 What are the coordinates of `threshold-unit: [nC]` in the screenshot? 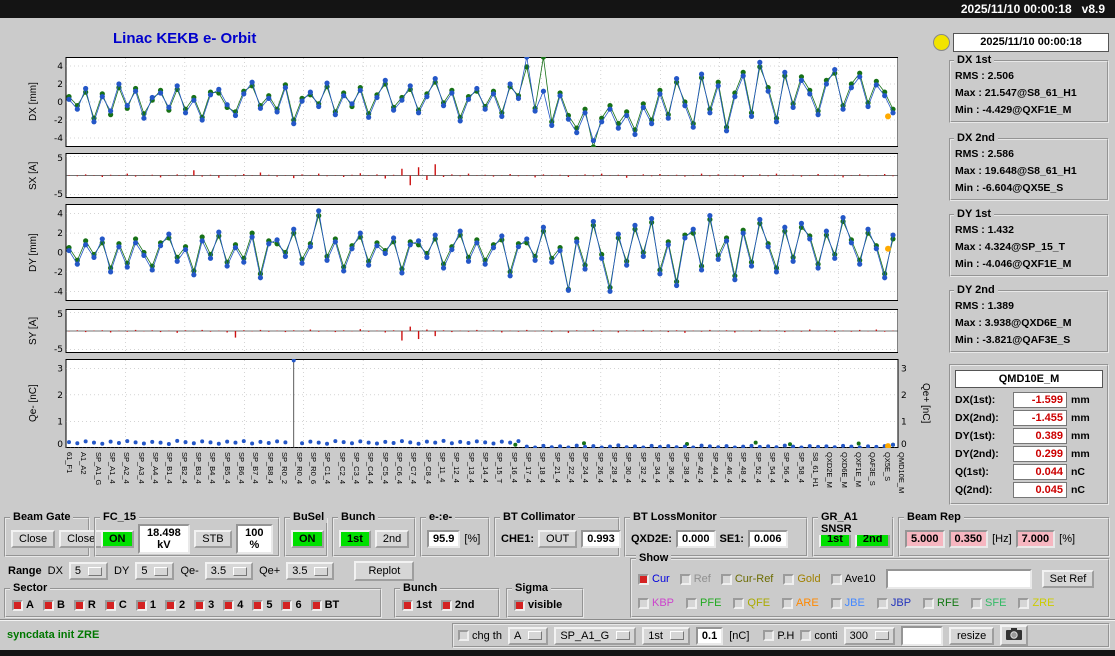 It's located at (739, 635).